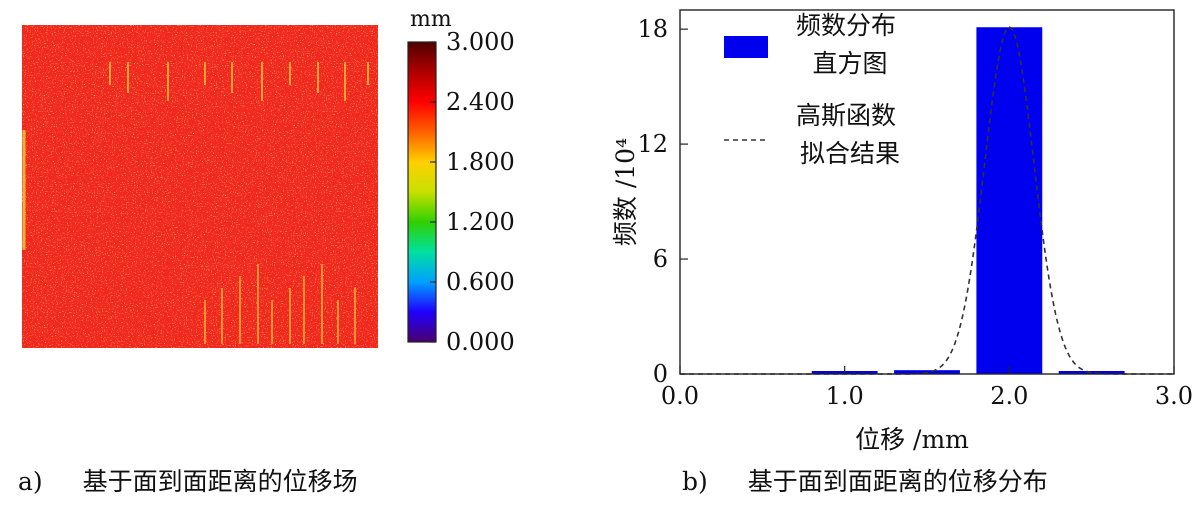  I want to click on y-tick-label: 12, so click(652, 144).